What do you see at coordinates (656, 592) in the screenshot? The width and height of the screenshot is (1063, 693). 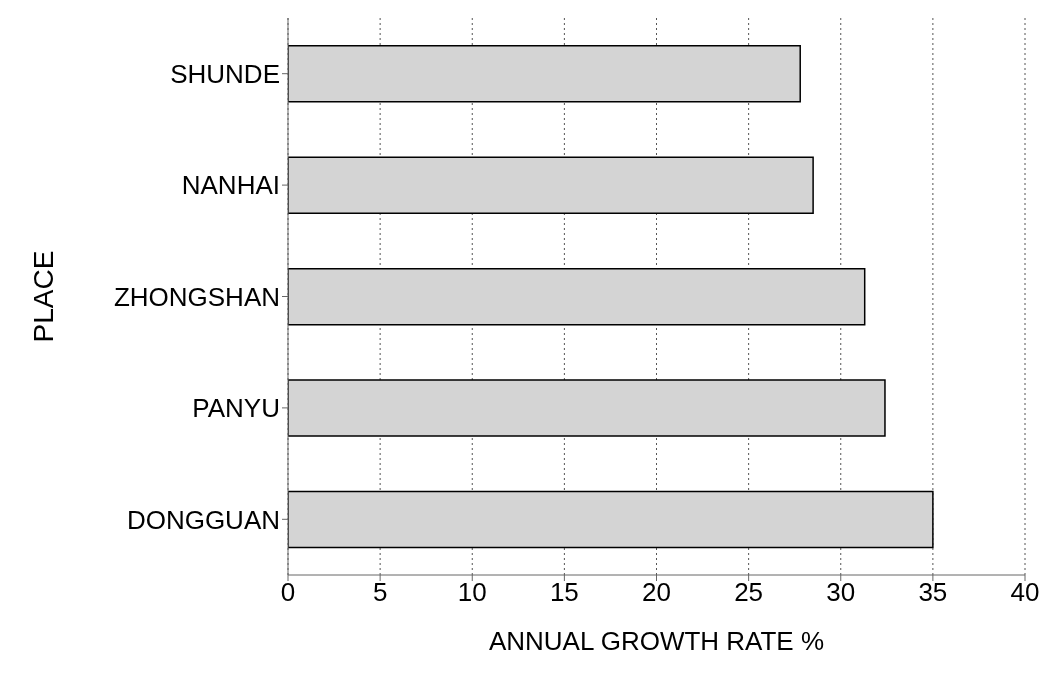 I see `x-tick-label: 20` at bounding box center [656, 592].